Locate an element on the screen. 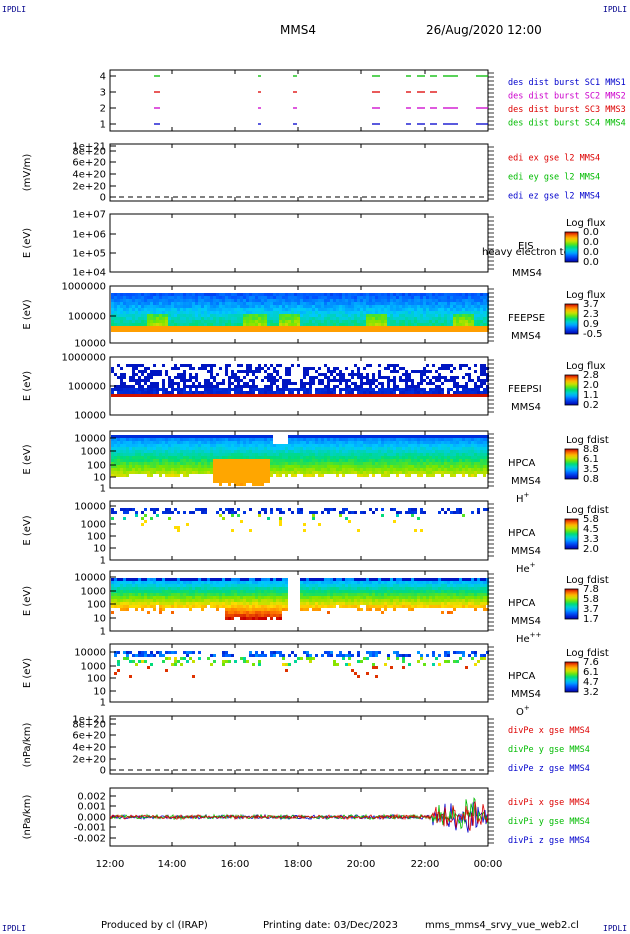 This screenshot has width=630, height=934. colorbar-tick: 0.0 is located at coordinates (591, 232).